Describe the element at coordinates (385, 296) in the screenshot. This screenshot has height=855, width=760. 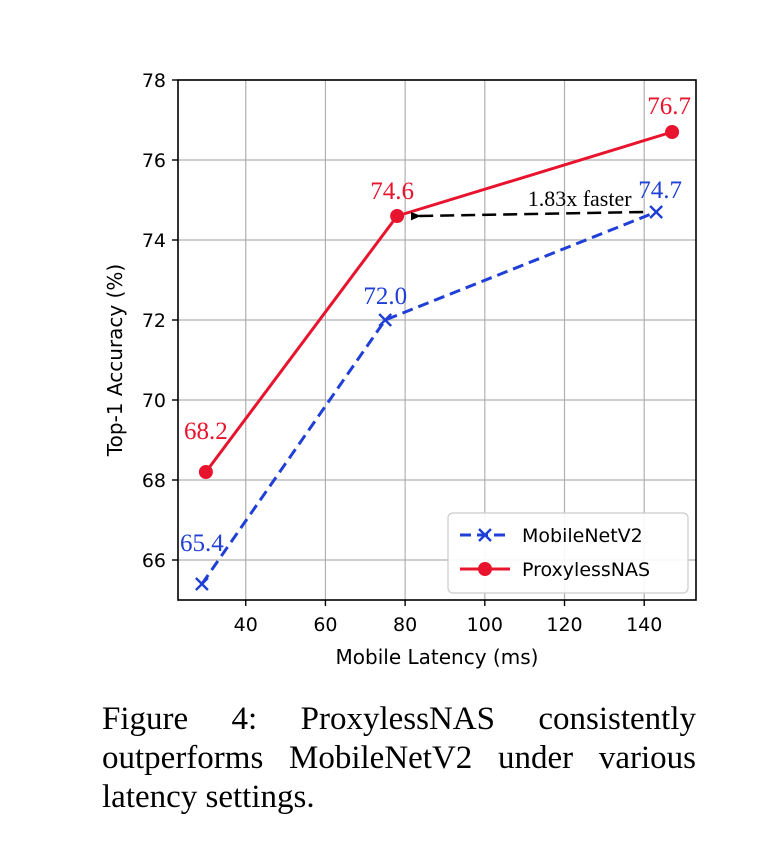
I see `data-label: 72.0` at that location.